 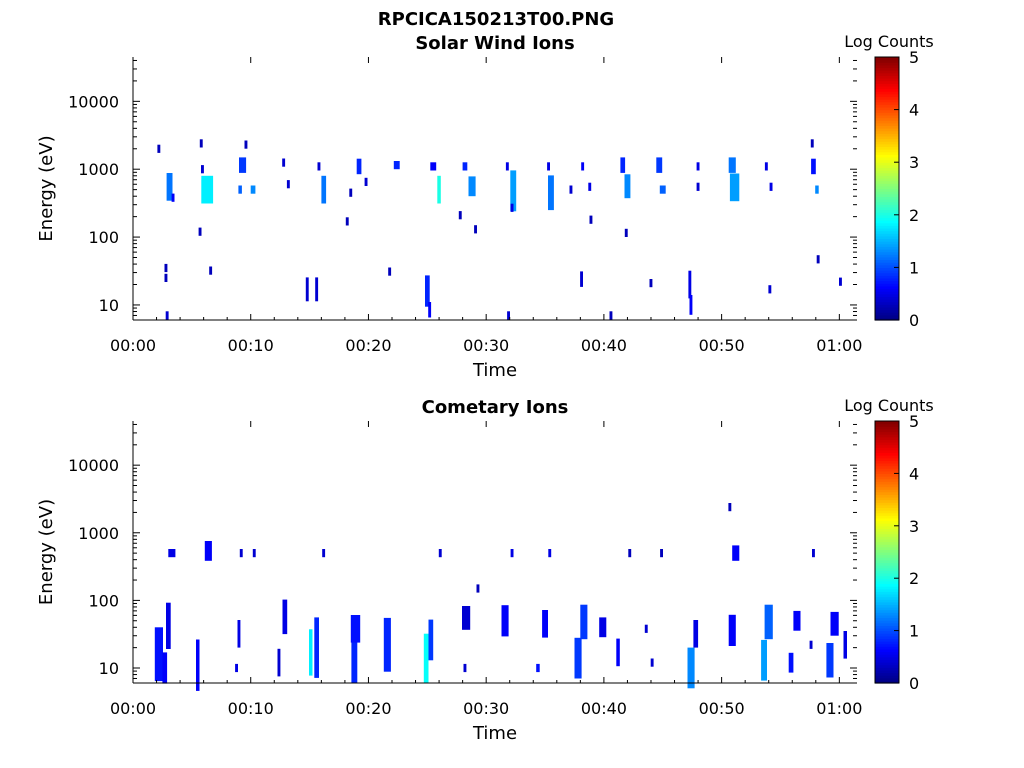 What do you see at coordinates (46, 188) in the screenshot?
I see `y-axis-label: Energy (eV)` at bounding box center [46, 188].